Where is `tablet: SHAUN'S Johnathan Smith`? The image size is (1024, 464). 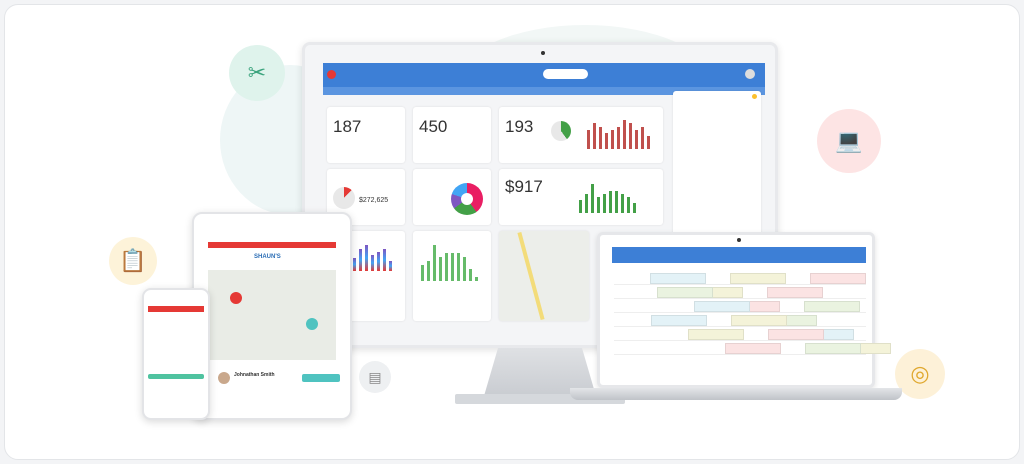
tablet: SHAUN'S Johnathan Smith is located at coordinates (272, 316).